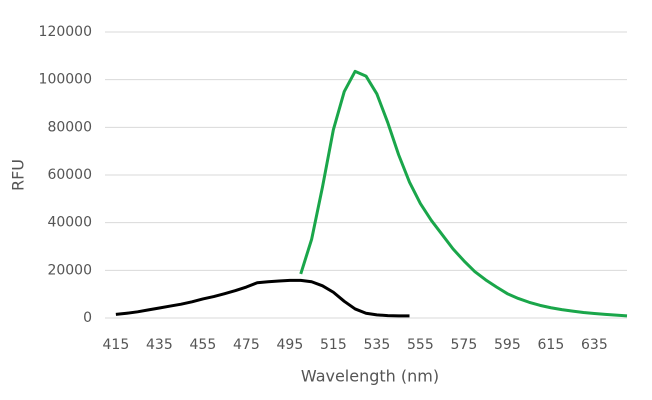 This screenshot has height=400, width=652. Describe the element at coordinates (420, 345) in the screenshot. I see `x-tick-label: 555` at that location.